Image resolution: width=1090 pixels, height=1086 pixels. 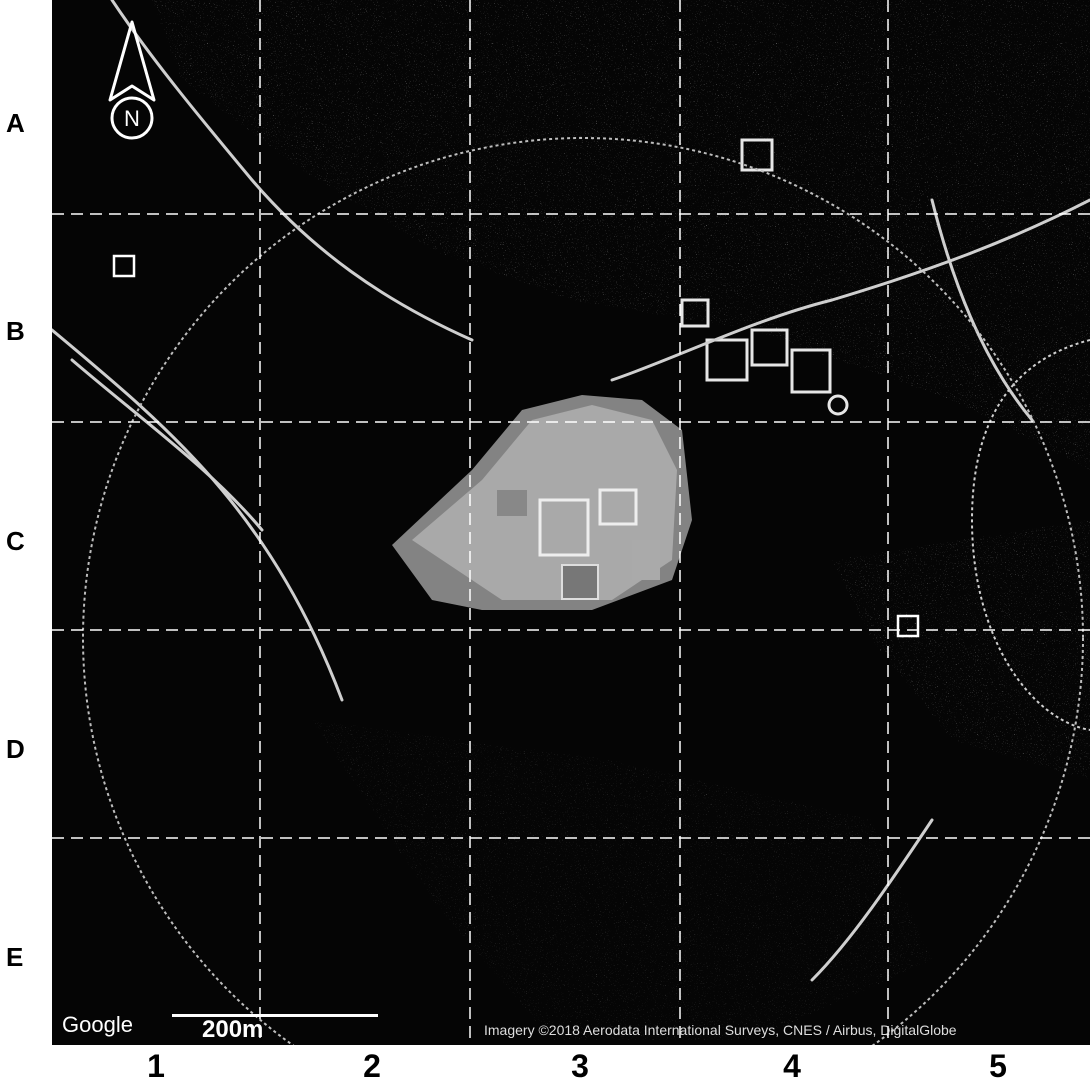 What do you see at coordinates (998, 1066) in the screenshot?
I see `column-label-5: 5` at bounding box center [998, 1066].